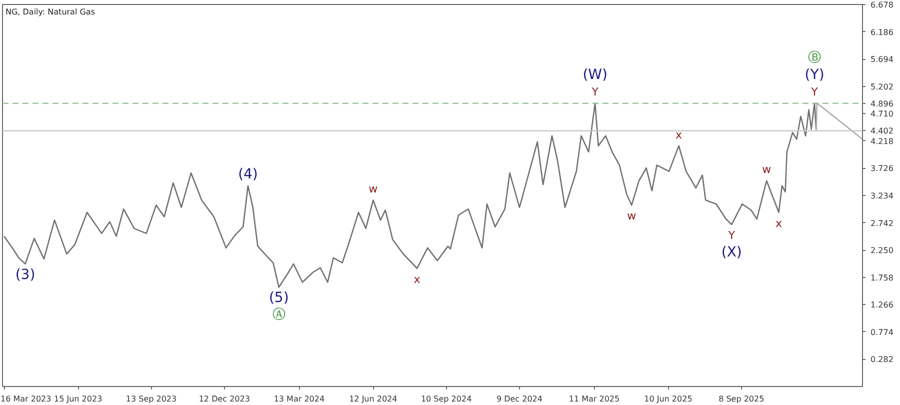 The height and width of the screenshot is (405, 900). What do you see at coordinates (882, 277) in the screenshot?
I see `y-tick-label: 1.758` at bounding box center [882, 277].